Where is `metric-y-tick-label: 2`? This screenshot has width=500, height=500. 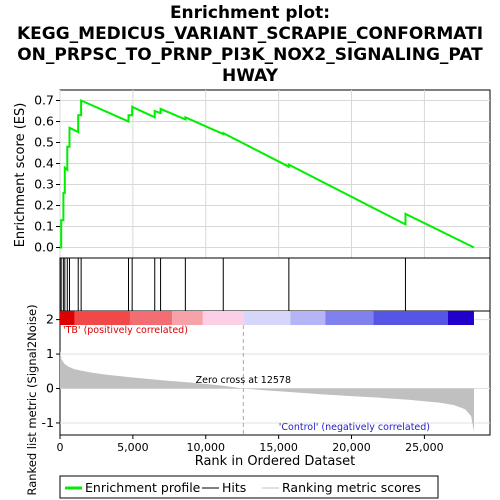
metric-y-tick-label: 2 is located at coordinates (50, 319).